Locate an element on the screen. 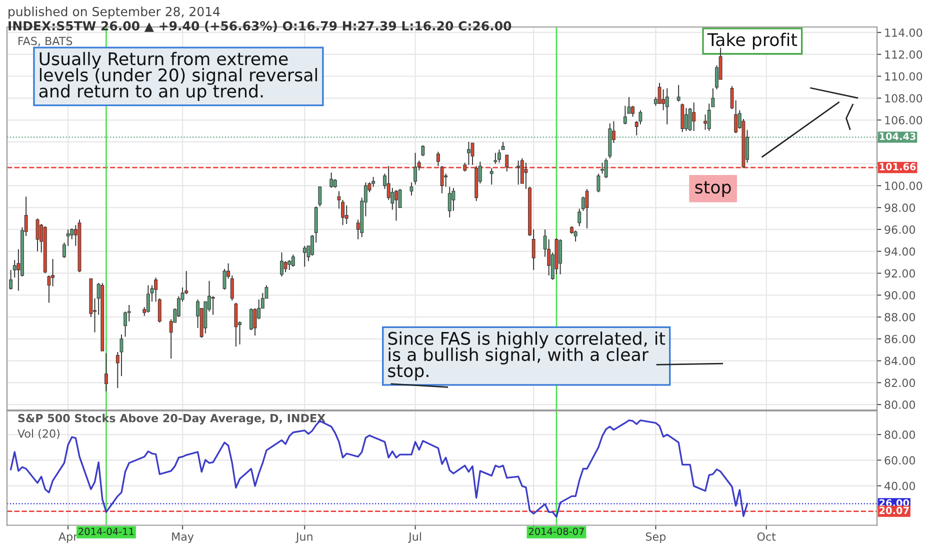 This screenshot has height=550, width=932. y-tick-label: 106.00 is located at coordinates (903, 120).